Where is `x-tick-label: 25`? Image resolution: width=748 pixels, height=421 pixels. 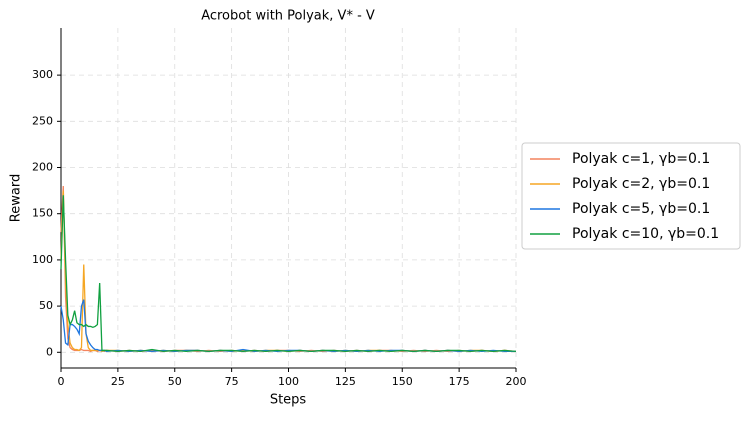 x-tick-label: 25 is located at coordinates (118, 381).